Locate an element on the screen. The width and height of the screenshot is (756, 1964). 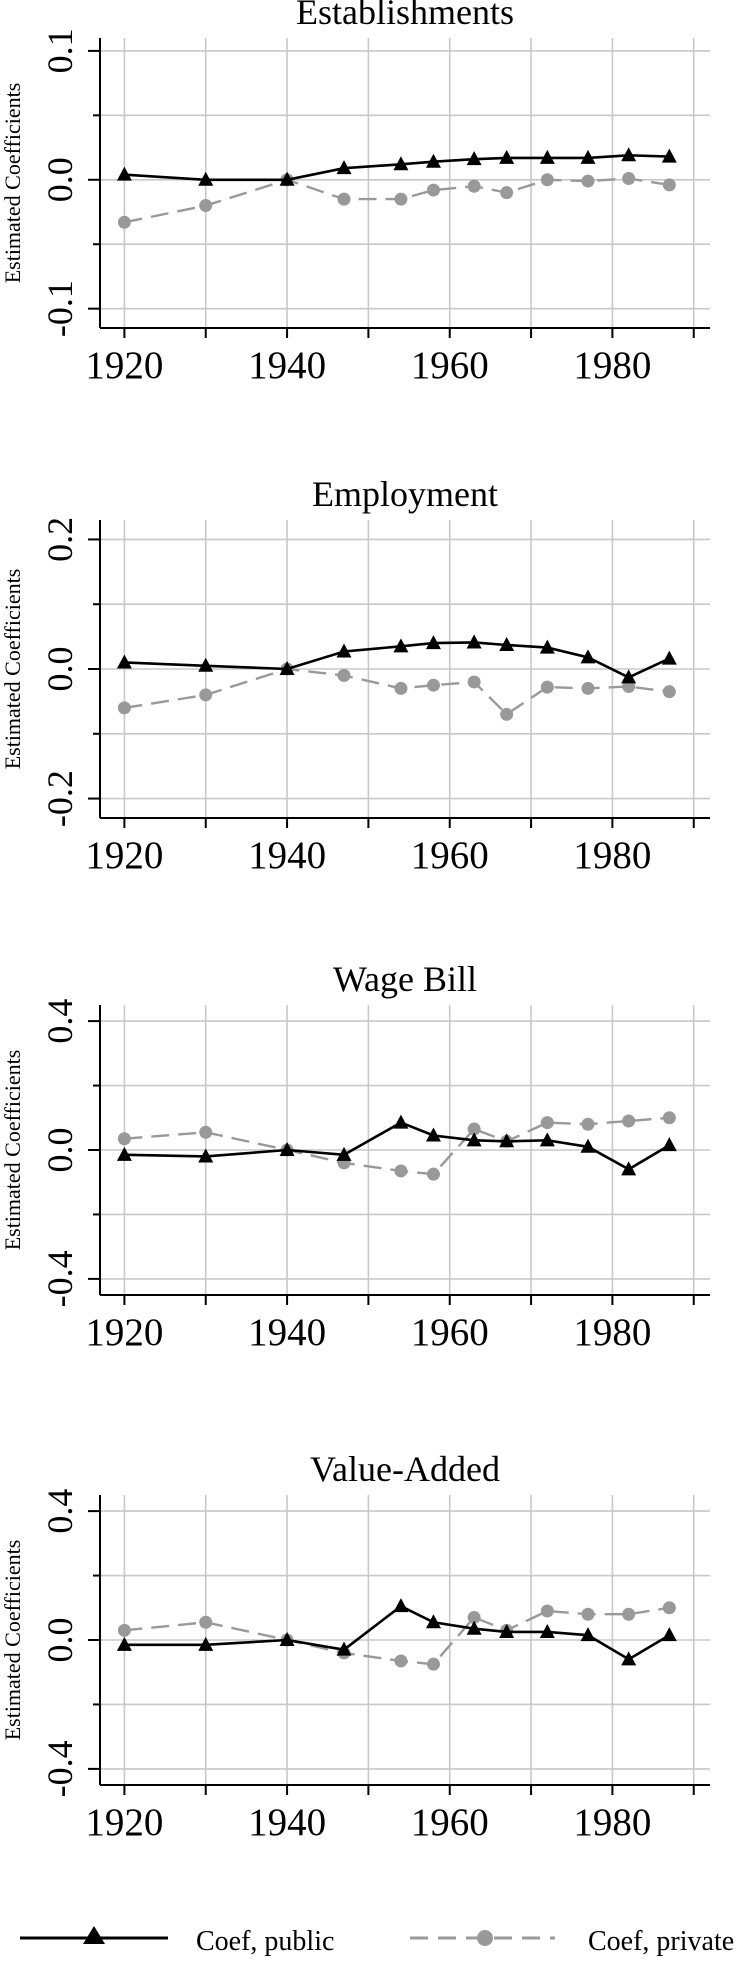
legend-public-label: Coef, public is located at coordinates (265, 1941).